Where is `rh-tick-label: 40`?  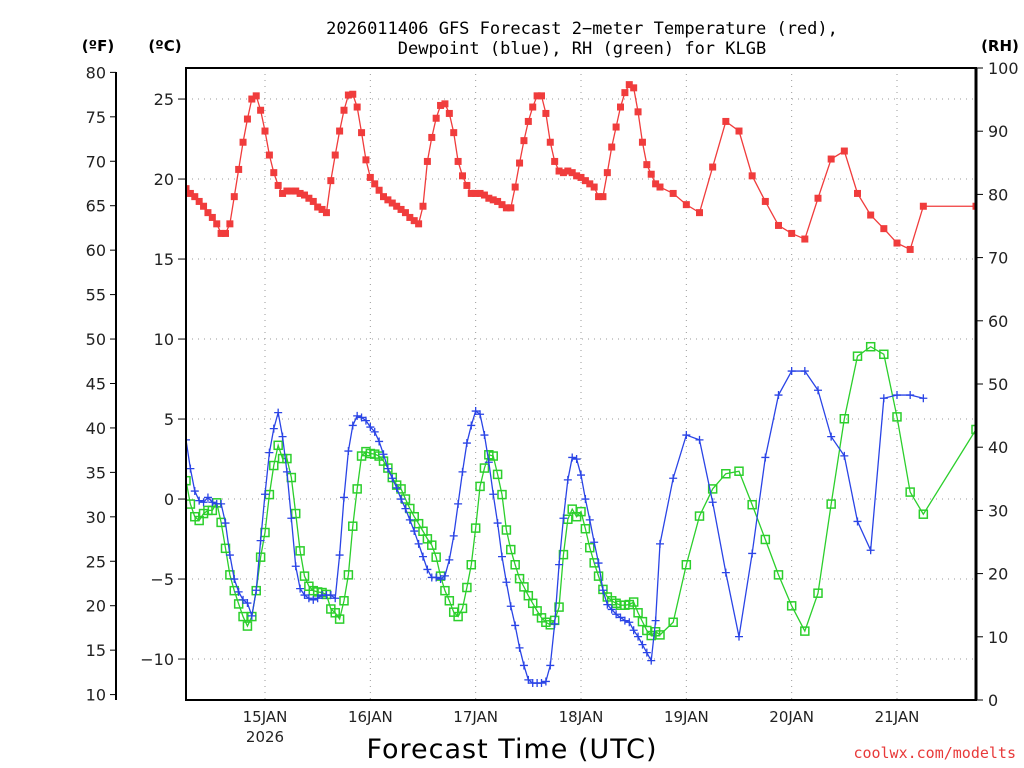
rh-tick-label: 40 is located at coordinates (998, 447).